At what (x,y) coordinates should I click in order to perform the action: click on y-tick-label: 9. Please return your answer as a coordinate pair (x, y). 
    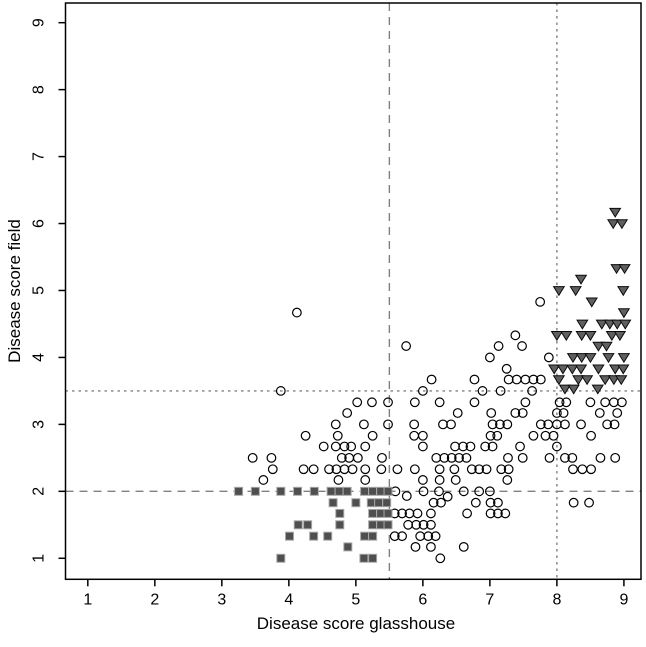
    Looking at the image, I should click on (39, 22).